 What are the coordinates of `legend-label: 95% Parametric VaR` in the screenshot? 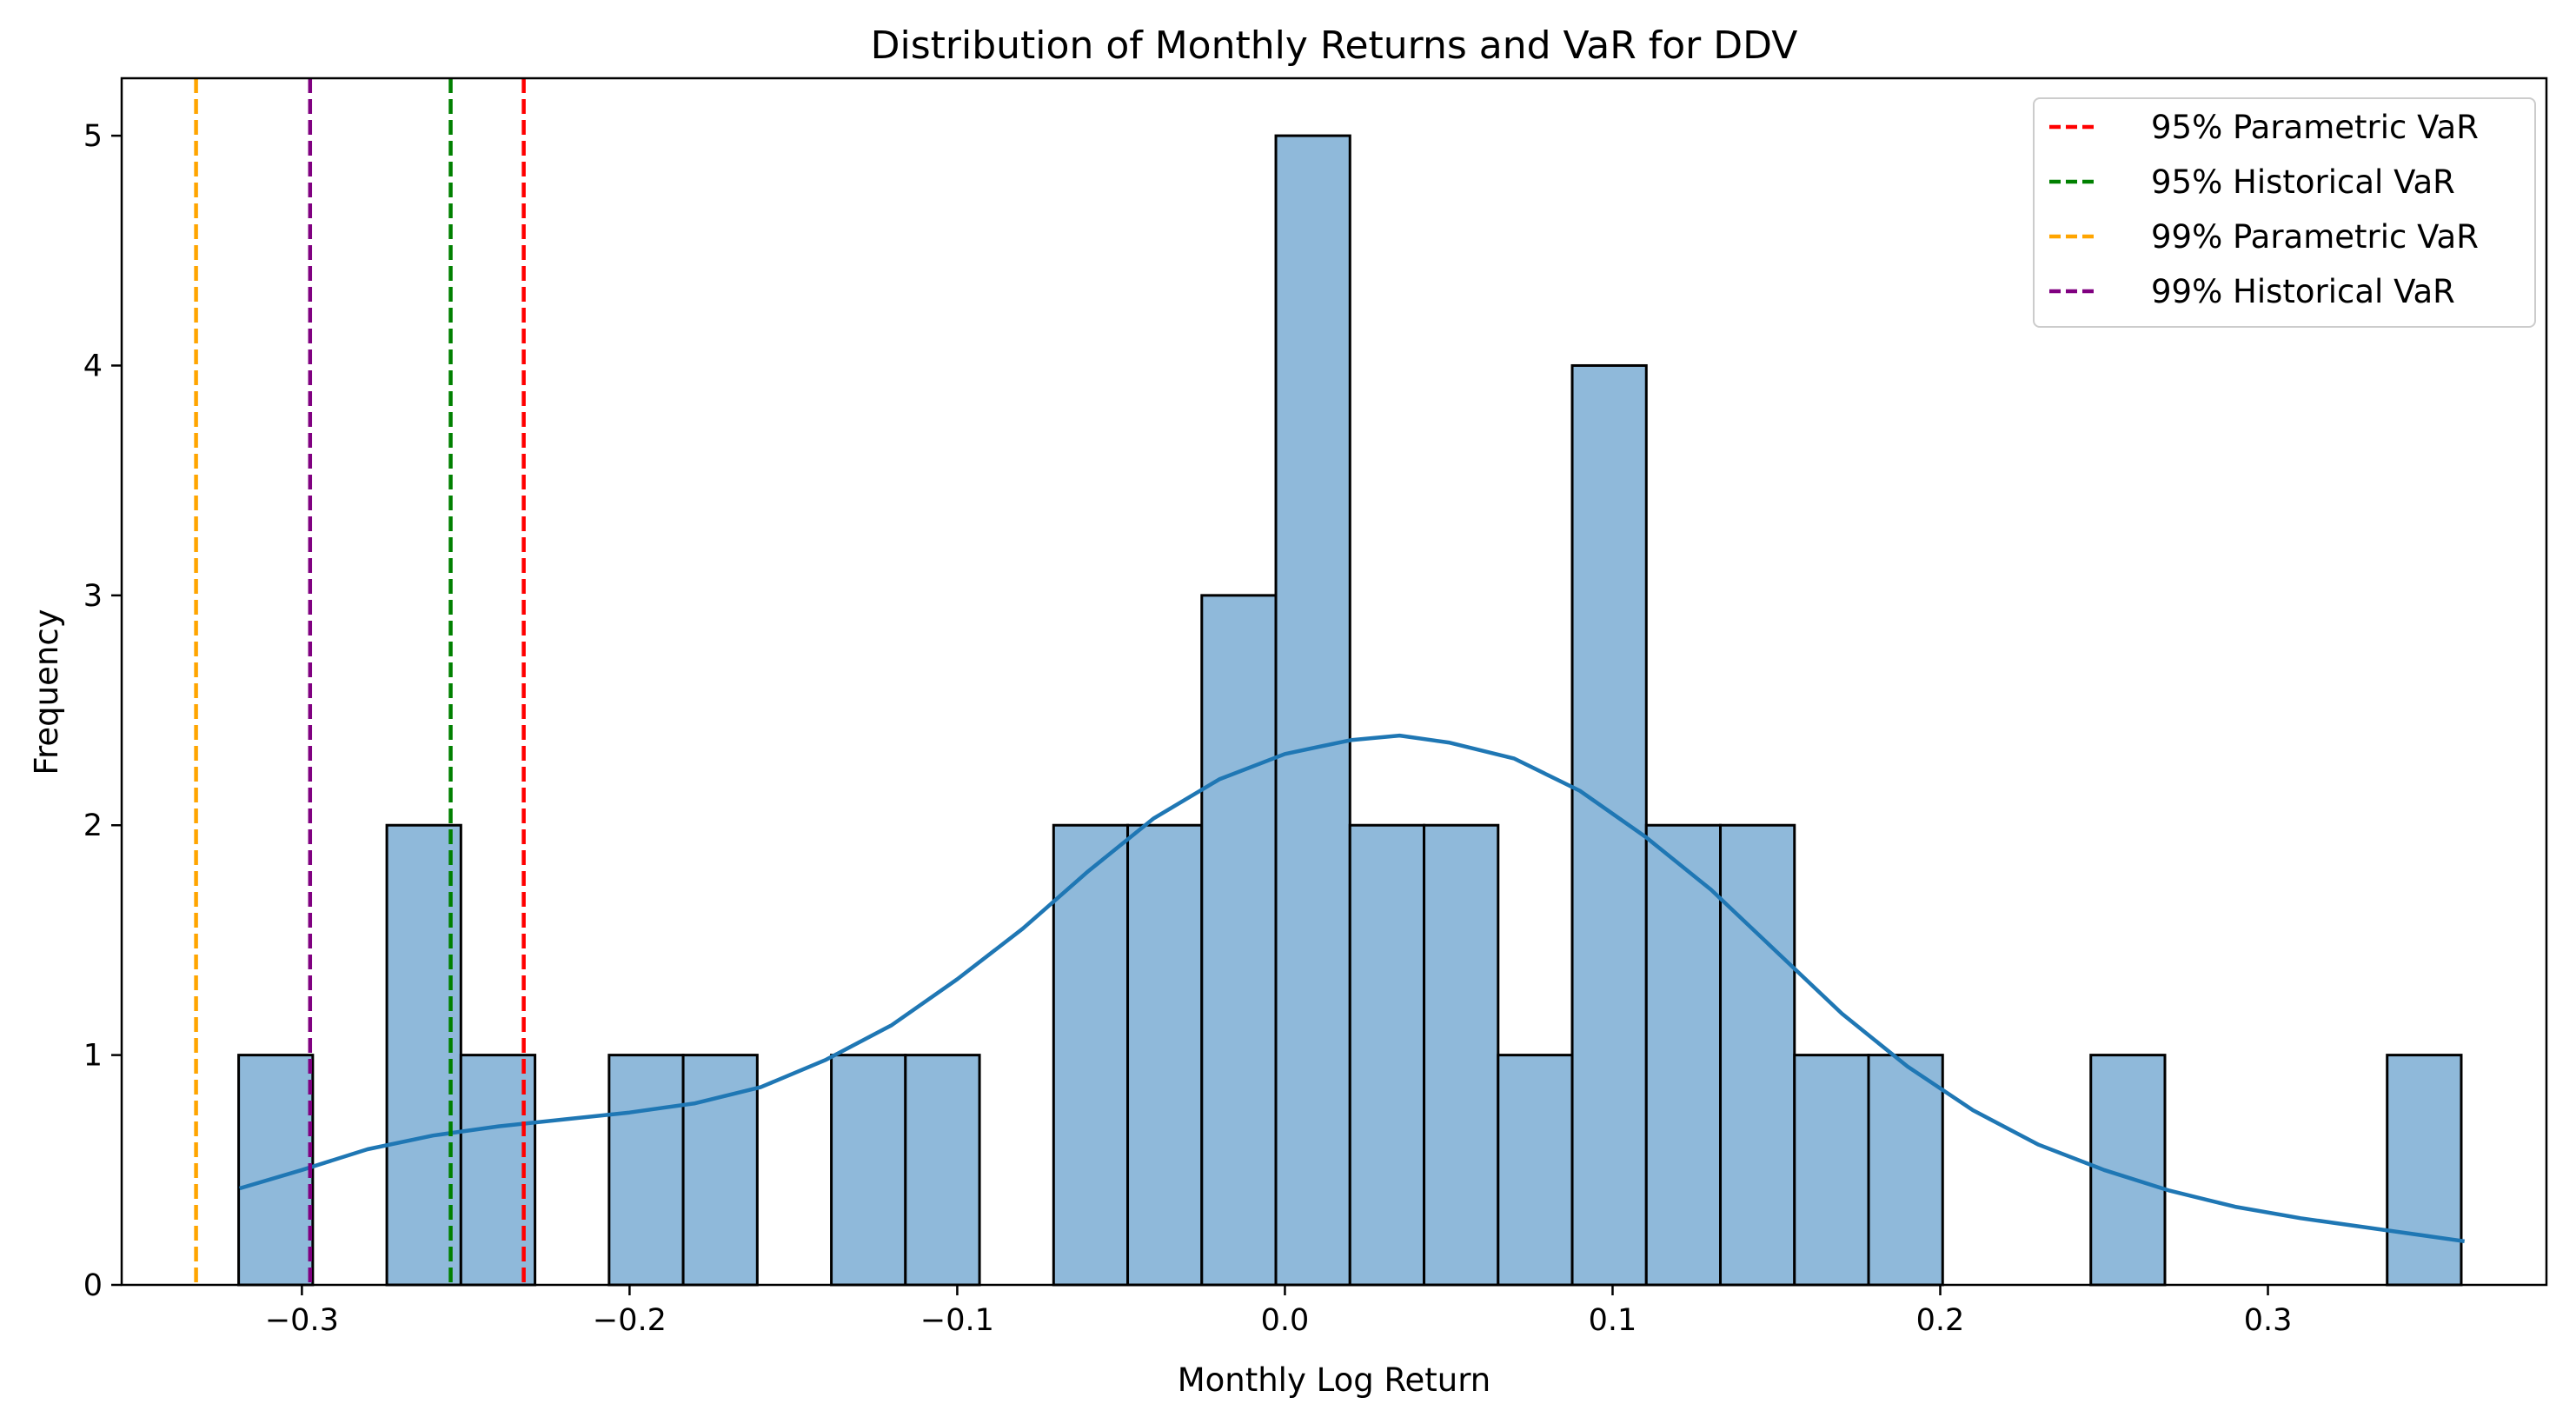 It's located at (2315, 127).